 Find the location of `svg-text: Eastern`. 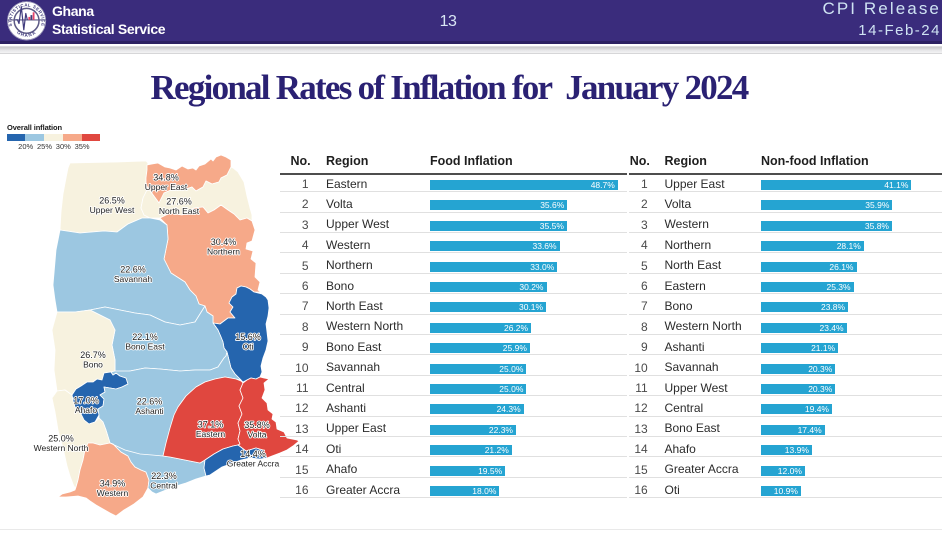

svg-text: Eastern is located at coordinates (211, 434).